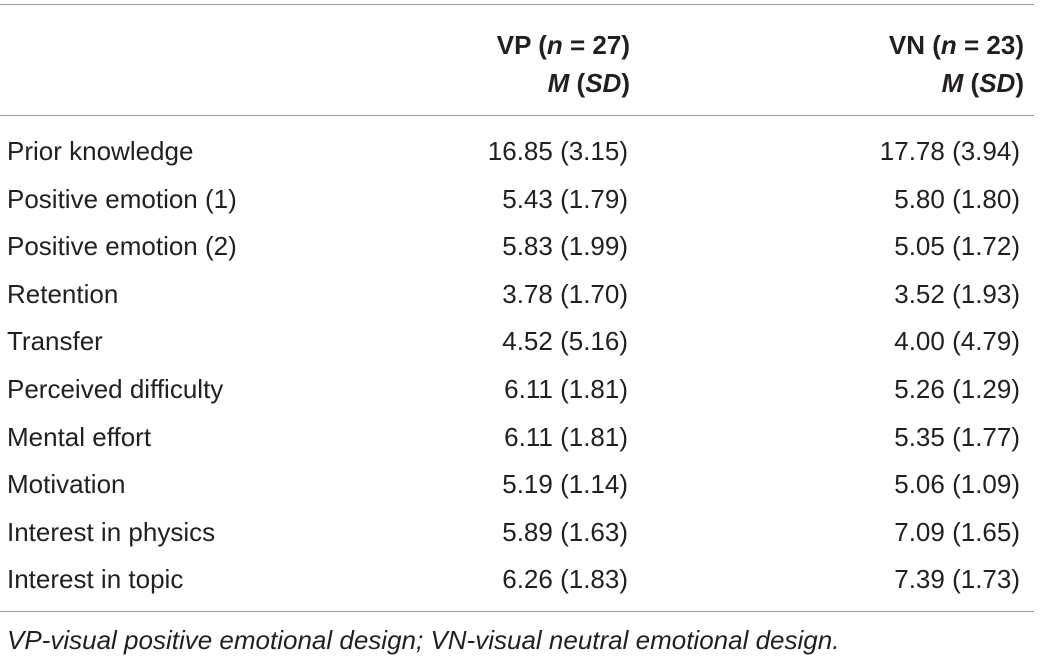  Describe the element at coordinates (565, 484) in the screenshot. I see `row-vp-value: 5.19 (1.14)` at that location.